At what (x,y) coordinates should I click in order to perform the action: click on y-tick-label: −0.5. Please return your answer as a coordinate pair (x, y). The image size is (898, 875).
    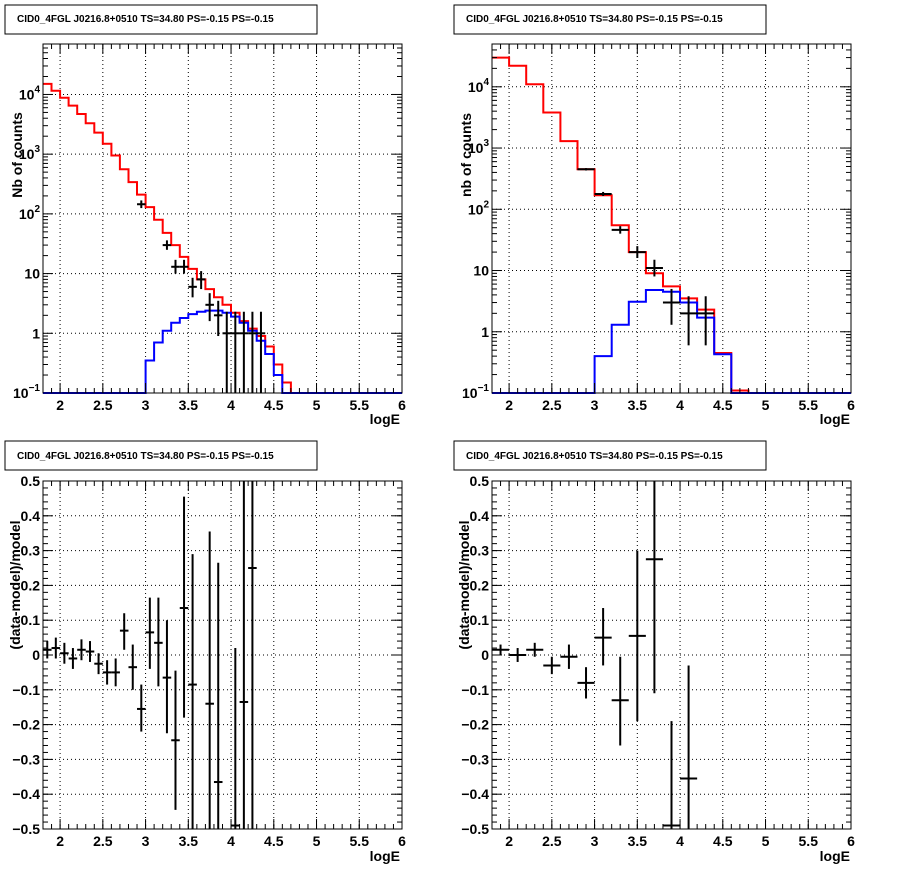
    Looking at the image, I should click on (475, 829).